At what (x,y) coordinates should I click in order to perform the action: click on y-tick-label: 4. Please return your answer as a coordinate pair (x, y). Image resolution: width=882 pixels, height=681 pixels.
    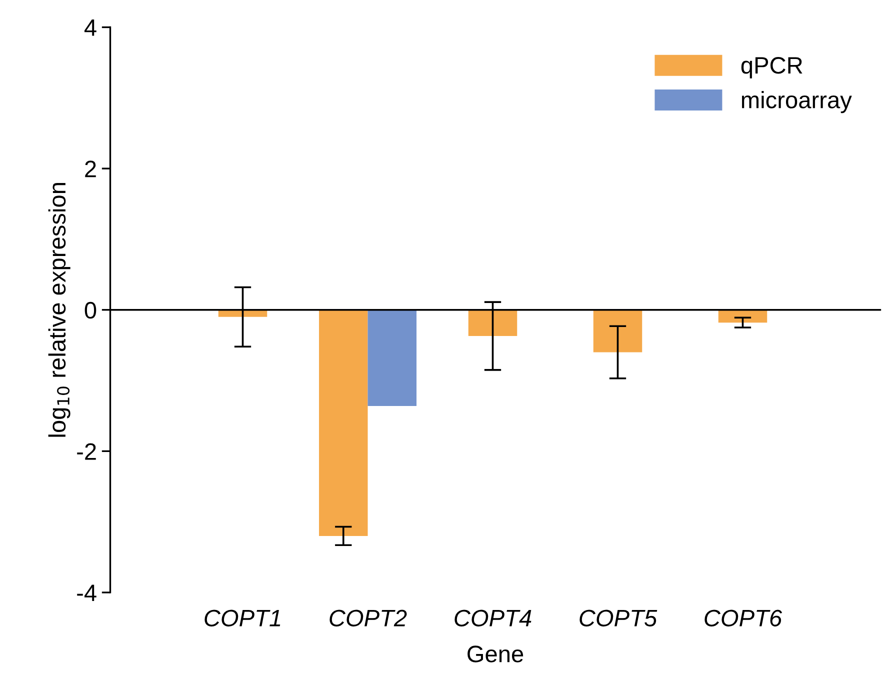
    Looking at the image, I should click on (90, 28).